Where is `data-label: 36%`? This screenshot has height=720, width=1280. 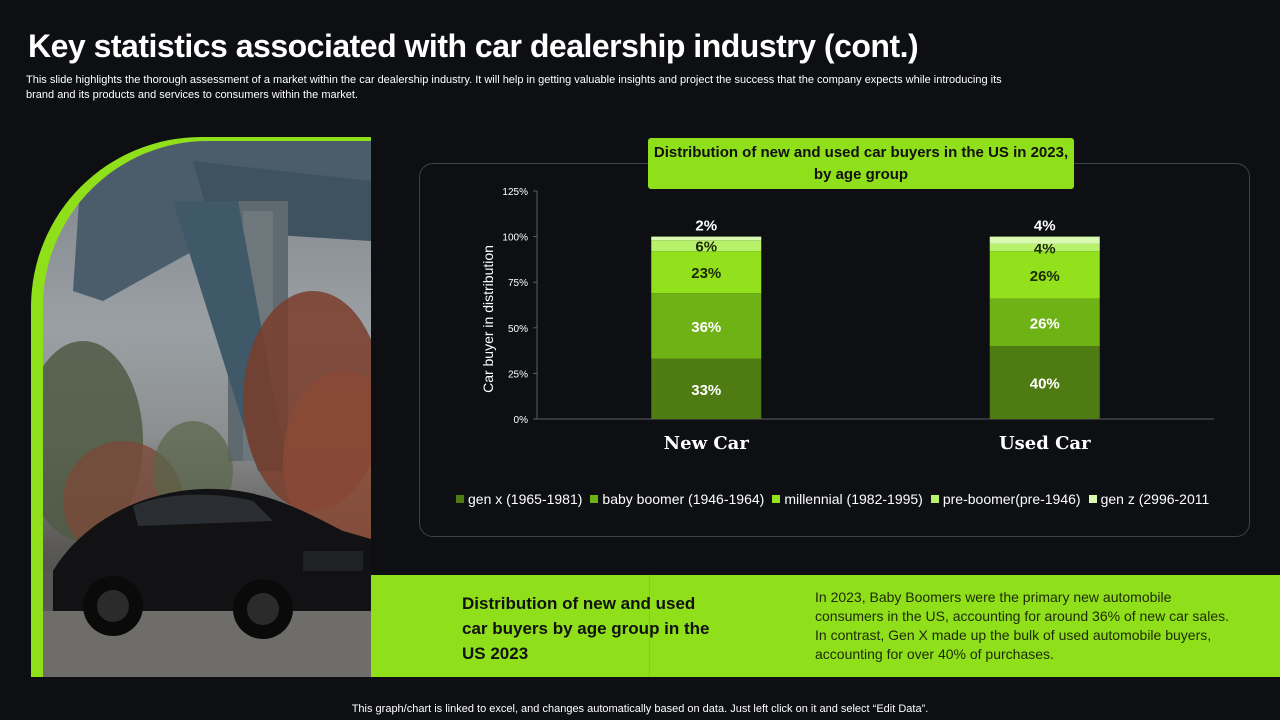
data-label: 36% is located at coordinates (706, 327).